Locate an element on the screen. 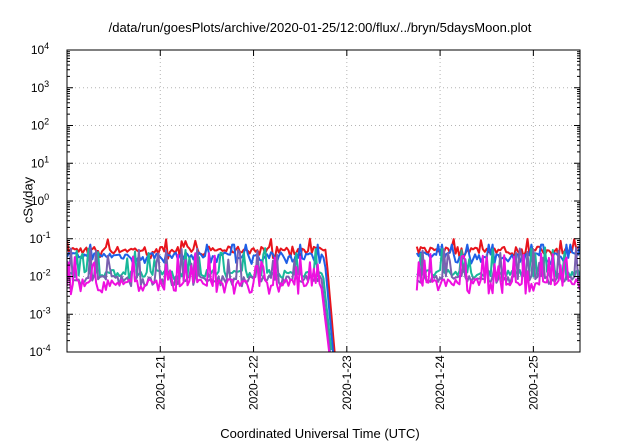  x-tick-label: 2020-1-23 is located at coordinates (347, 382).